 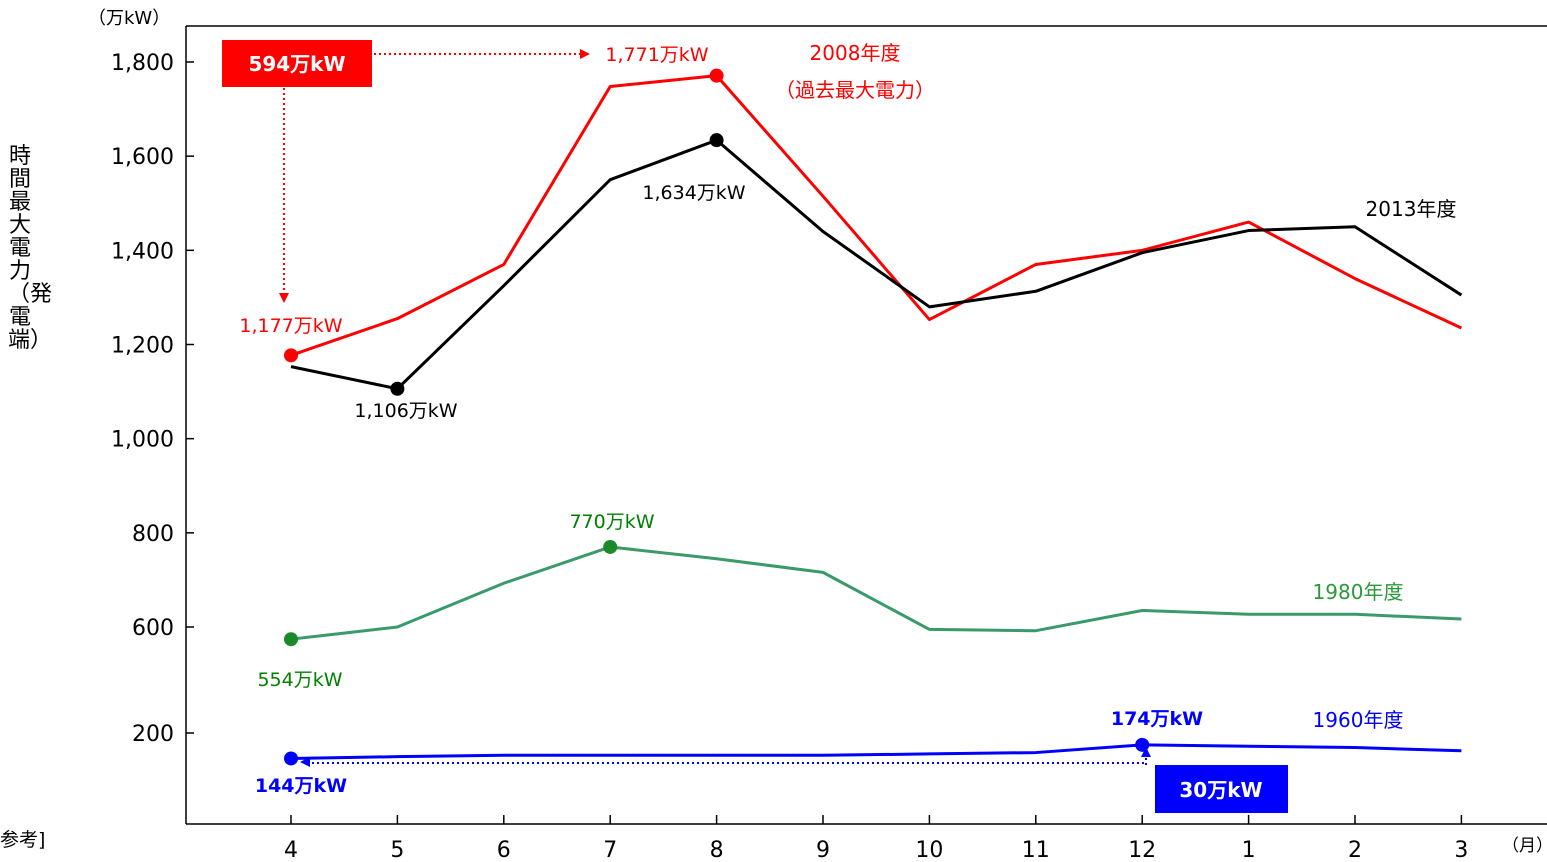 I want to click on x-tick-label: 9, so click(x=823, y=850).